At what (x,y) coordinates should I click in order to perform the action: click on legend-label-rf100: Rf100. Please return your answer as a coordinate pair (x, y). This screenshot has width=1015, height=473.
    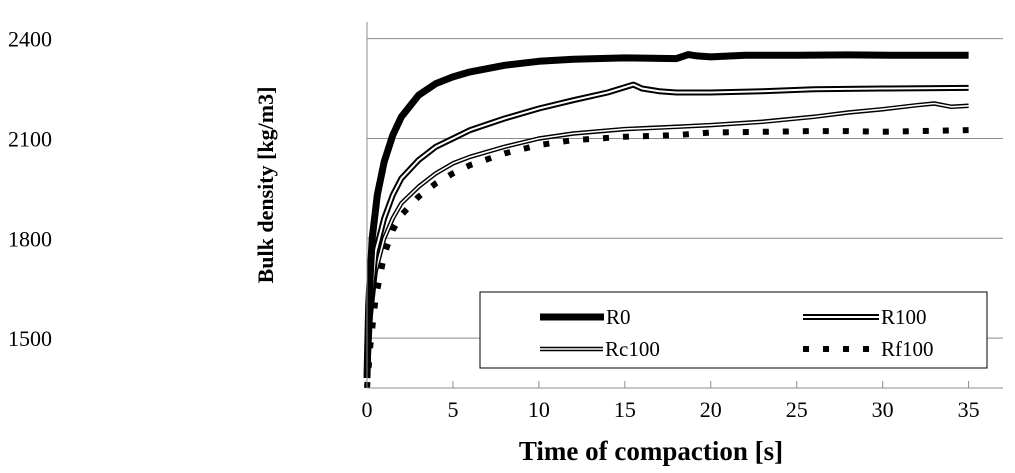
    Looking at the image, I should click on (907, 349).